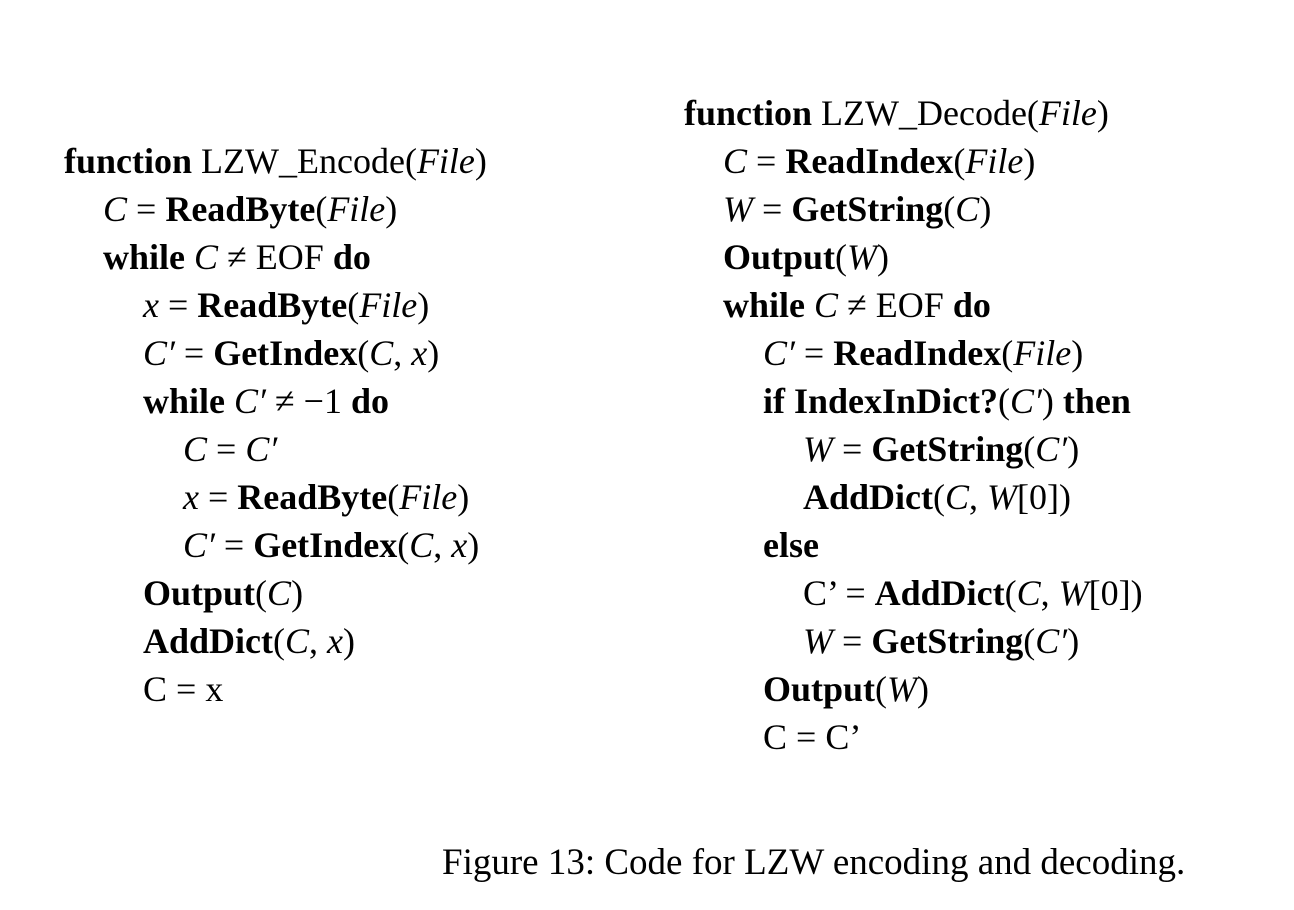 Image resolution: width=1294 pixels, height=910 pixels. I want to click on code-line: while C′ ≠ −1 do, so click(275, 401).